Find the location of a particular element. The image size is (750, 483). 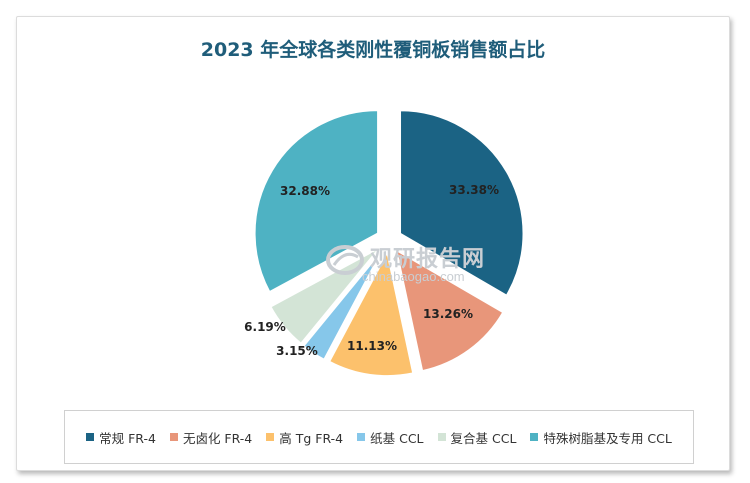

watermark-title: 观研报告网 is located at coordinates (428, 259).